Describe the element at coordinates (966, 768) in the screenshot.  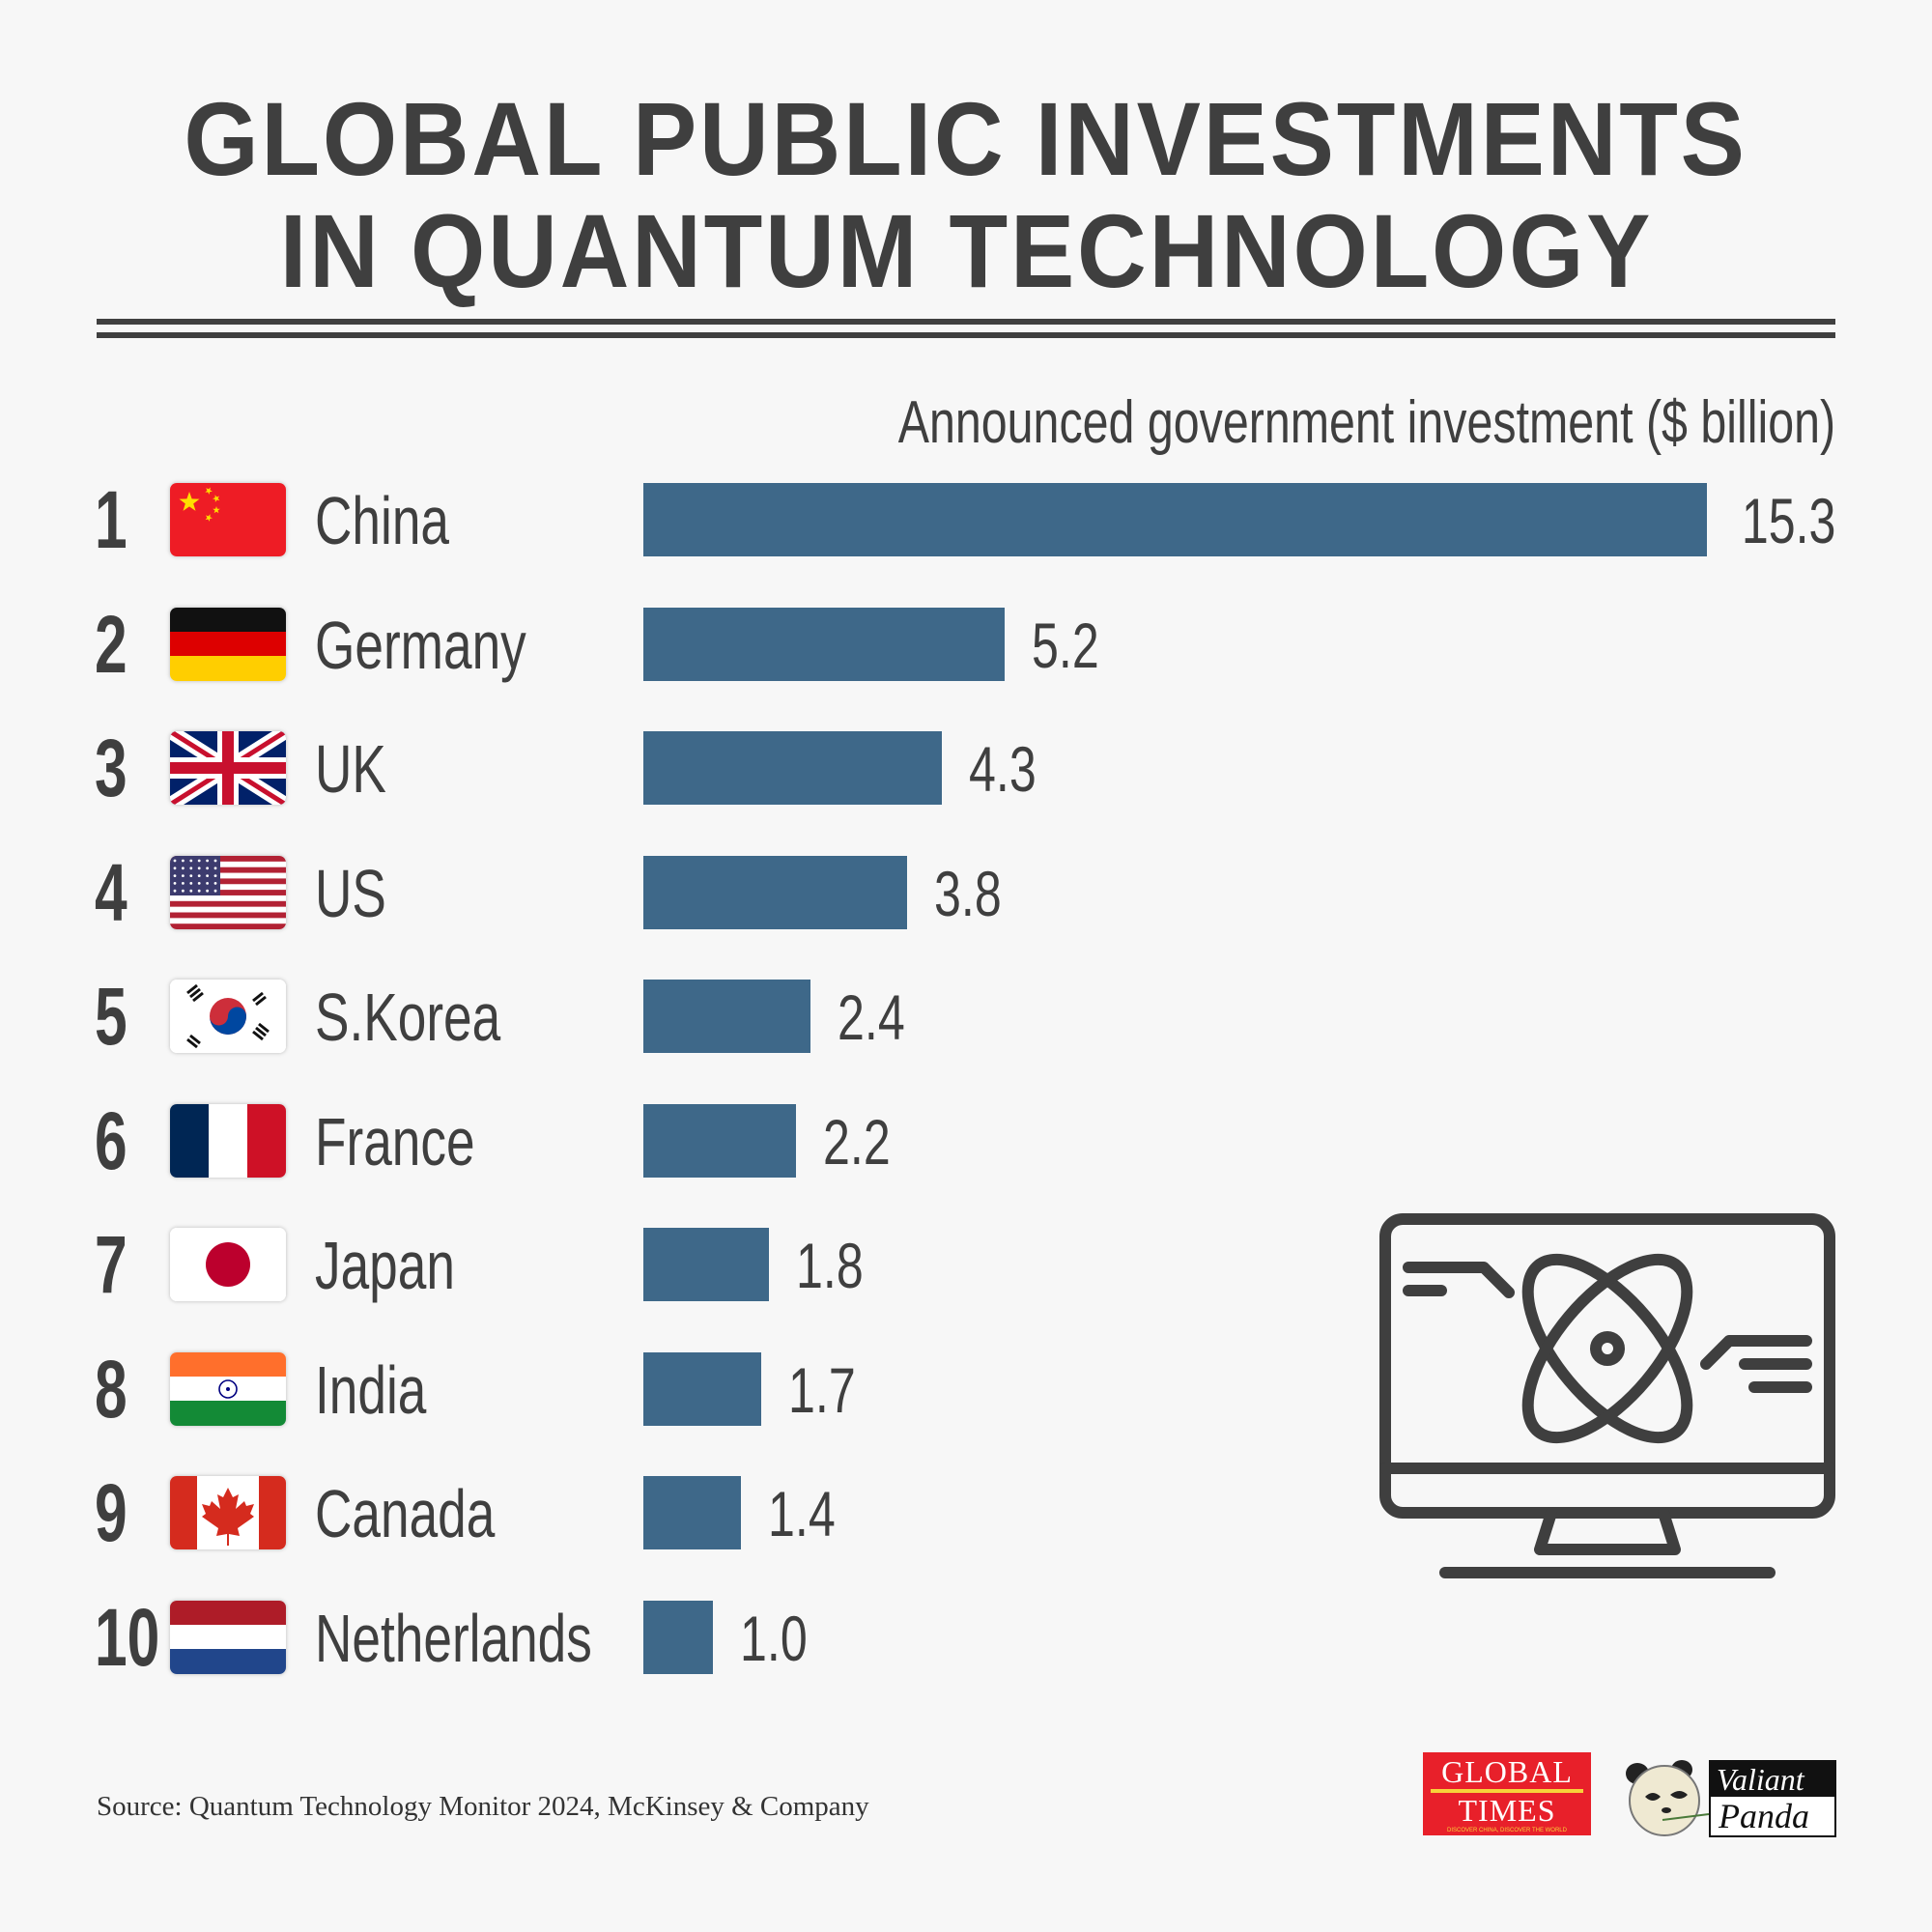
I see `chart-row: 3 UK 4.3` at that location.